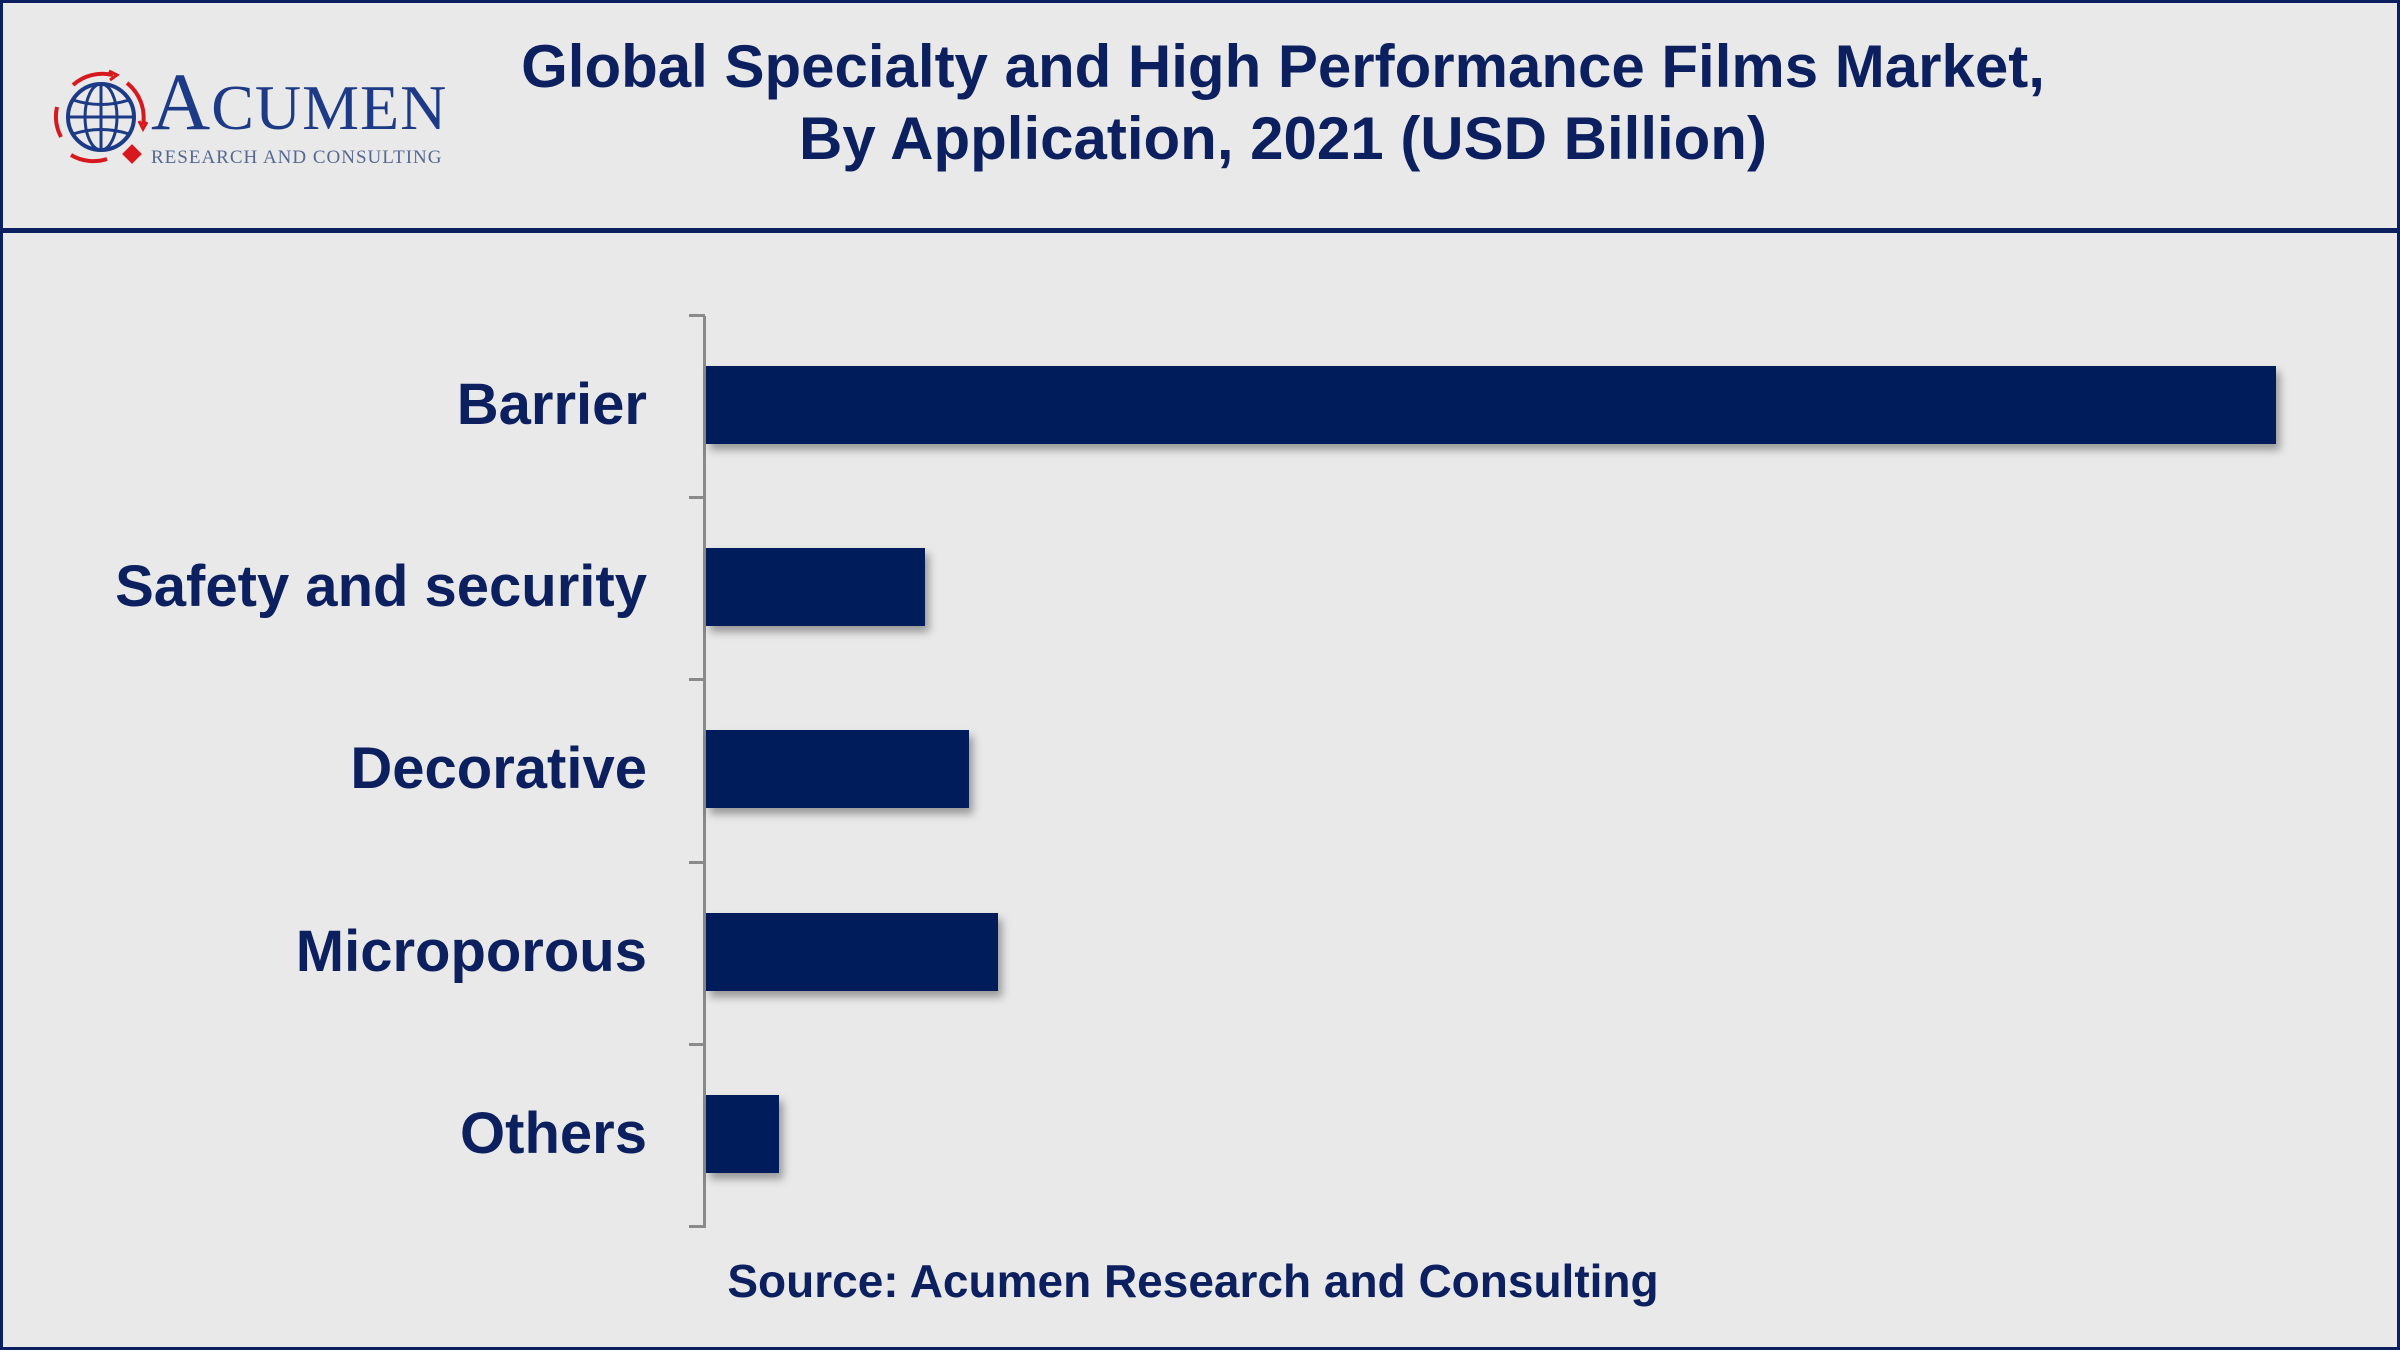 Image resolution: width=2400 pixels, height=1350 pixels. Describe the element at coordinates (815, 587) in the screenshot. I see `bar-safety-and-security` at that location.